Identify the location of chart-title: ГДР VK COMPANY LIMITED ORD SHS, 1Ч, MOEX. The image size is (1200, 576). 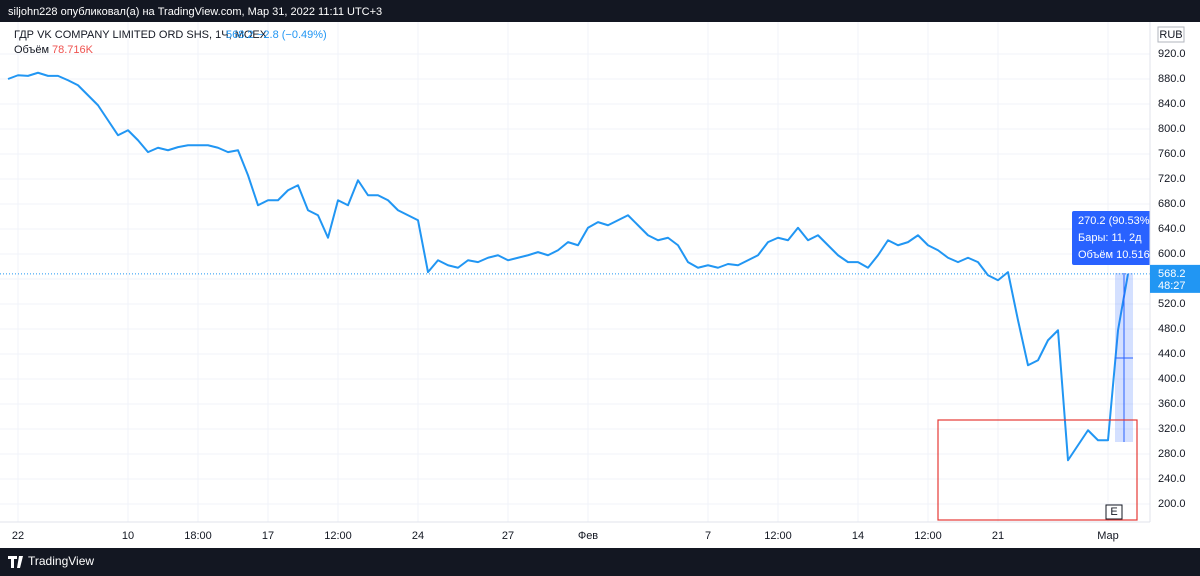
(141, 35).